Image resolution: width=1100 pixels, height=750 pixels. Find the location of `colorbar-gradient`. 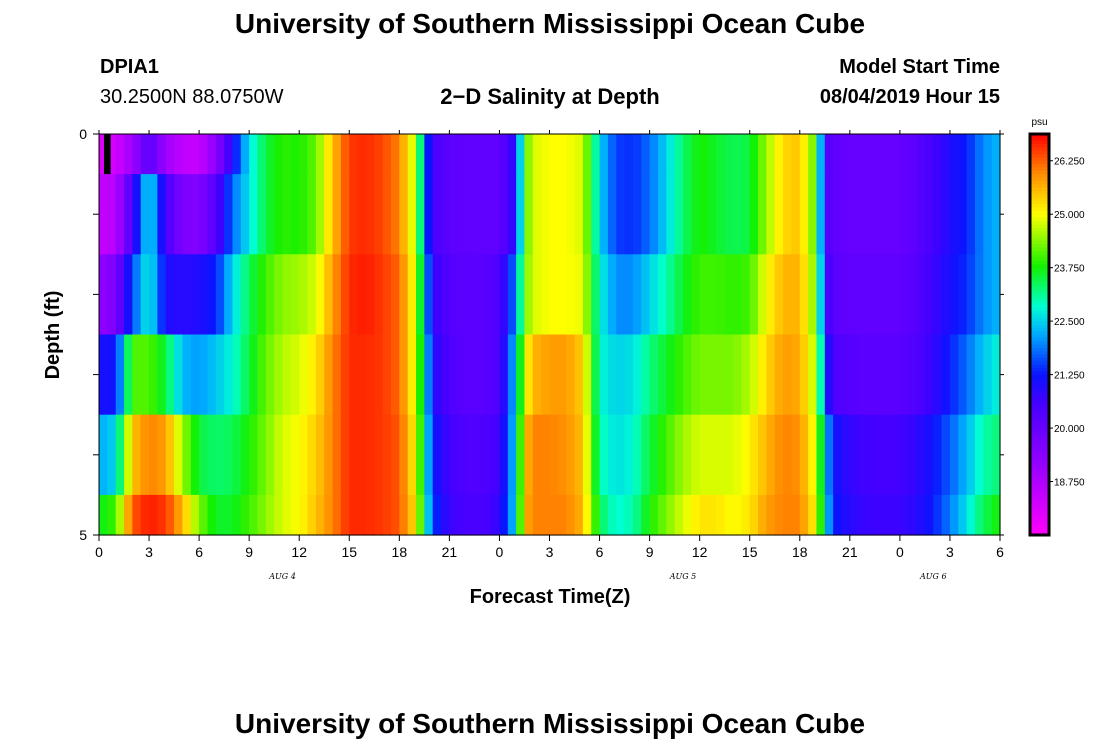

colorbar-gradient is located at coordinates (1039, 335).